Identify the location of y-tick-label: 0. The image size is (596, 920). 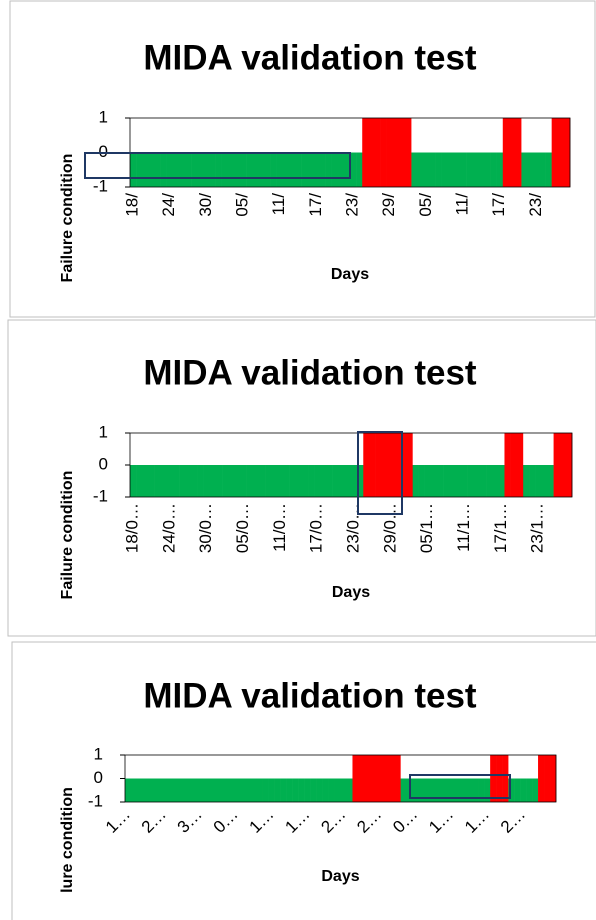
(103, 151).